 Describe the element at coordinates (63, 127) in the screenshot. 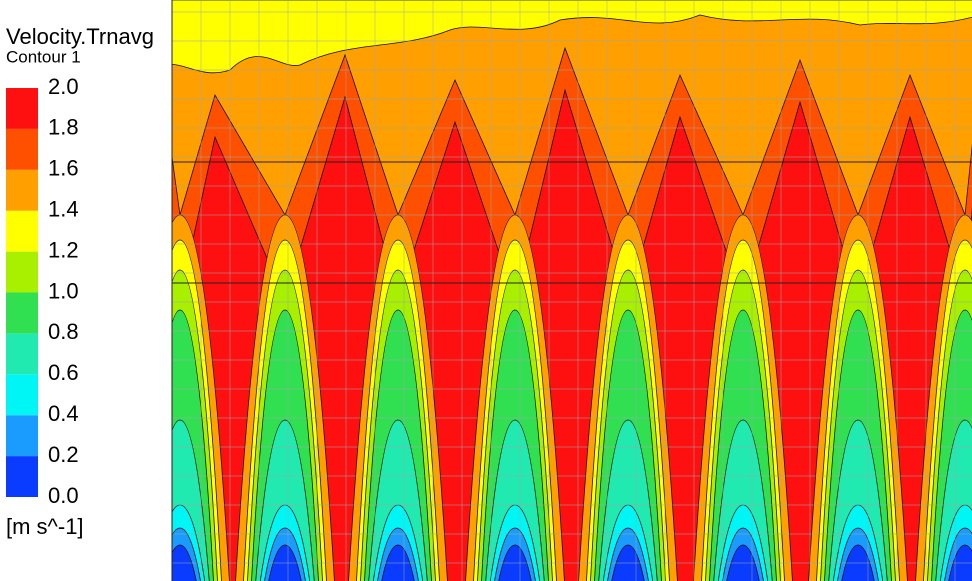

I see `colorbar-tick-label: 1.8` at that location.